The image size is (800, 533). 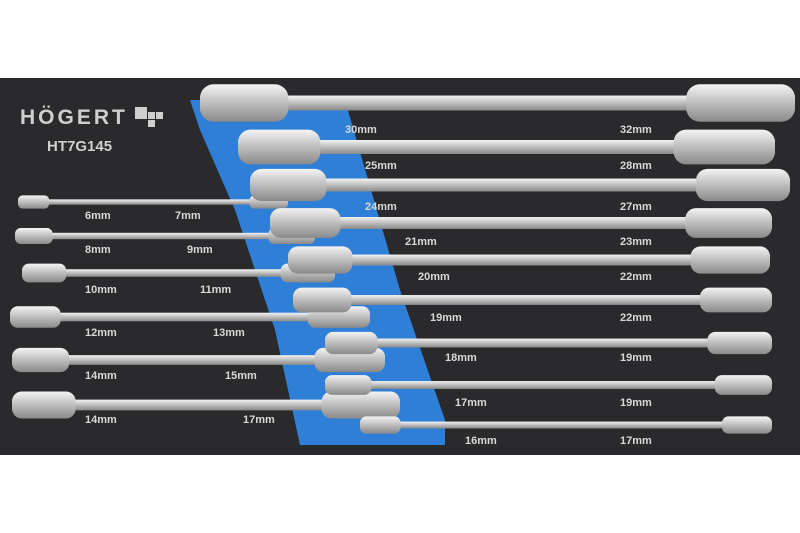 I want to click on size-label: 24mm, so click(x=381, y=207).